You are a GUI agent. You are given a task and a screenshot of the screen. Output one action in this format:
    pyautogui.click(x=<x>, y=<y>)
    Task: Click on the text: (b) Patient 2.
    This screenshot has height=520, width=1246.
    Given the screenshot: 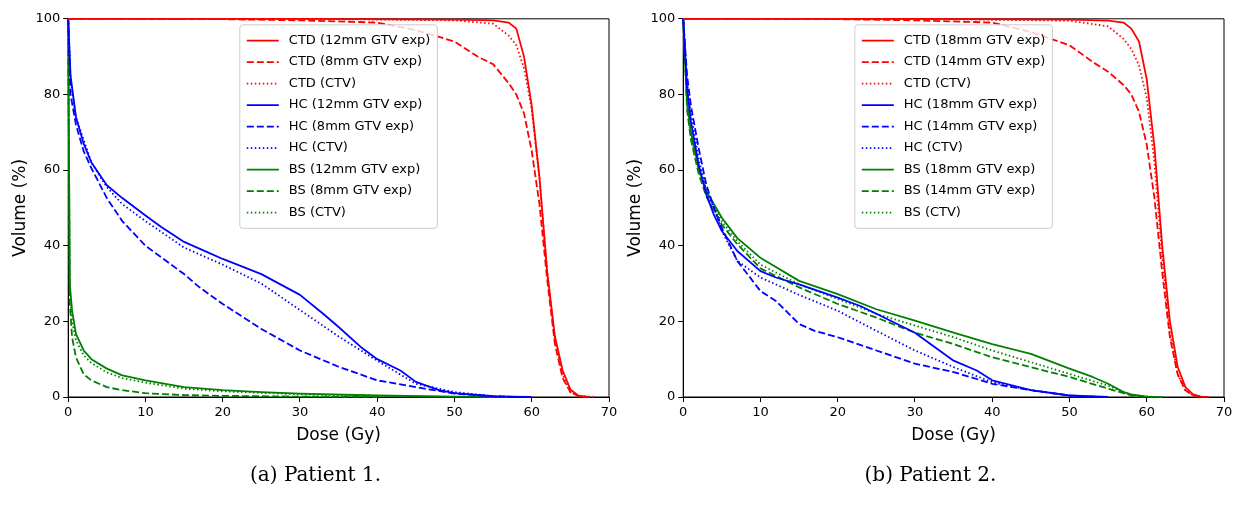 What is the action you would take?
    pyautogui.click(x=930, y=474)
    